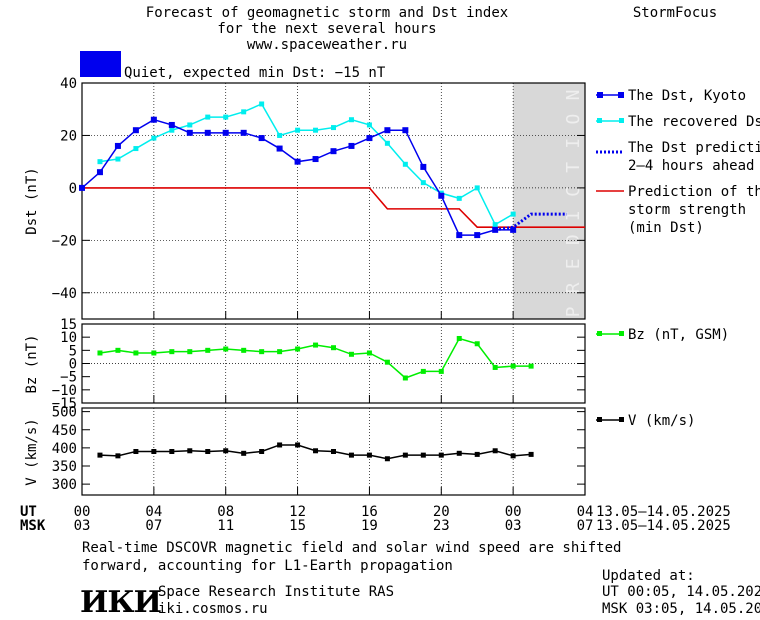  I want to click on legend-dst-prediction-line-2: 2–4 hours ahead, so click(691, 166).